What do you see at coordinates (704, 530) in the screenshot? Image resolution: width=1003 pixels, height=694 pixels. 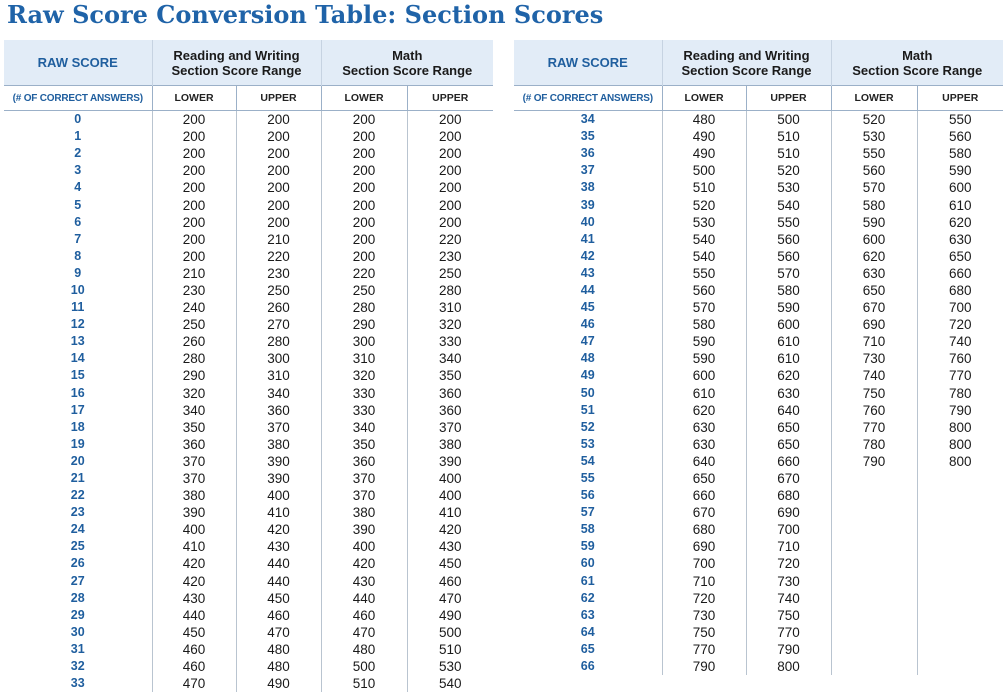 I see `rw-lower-cell: 680` at bounding box center [704, 530].